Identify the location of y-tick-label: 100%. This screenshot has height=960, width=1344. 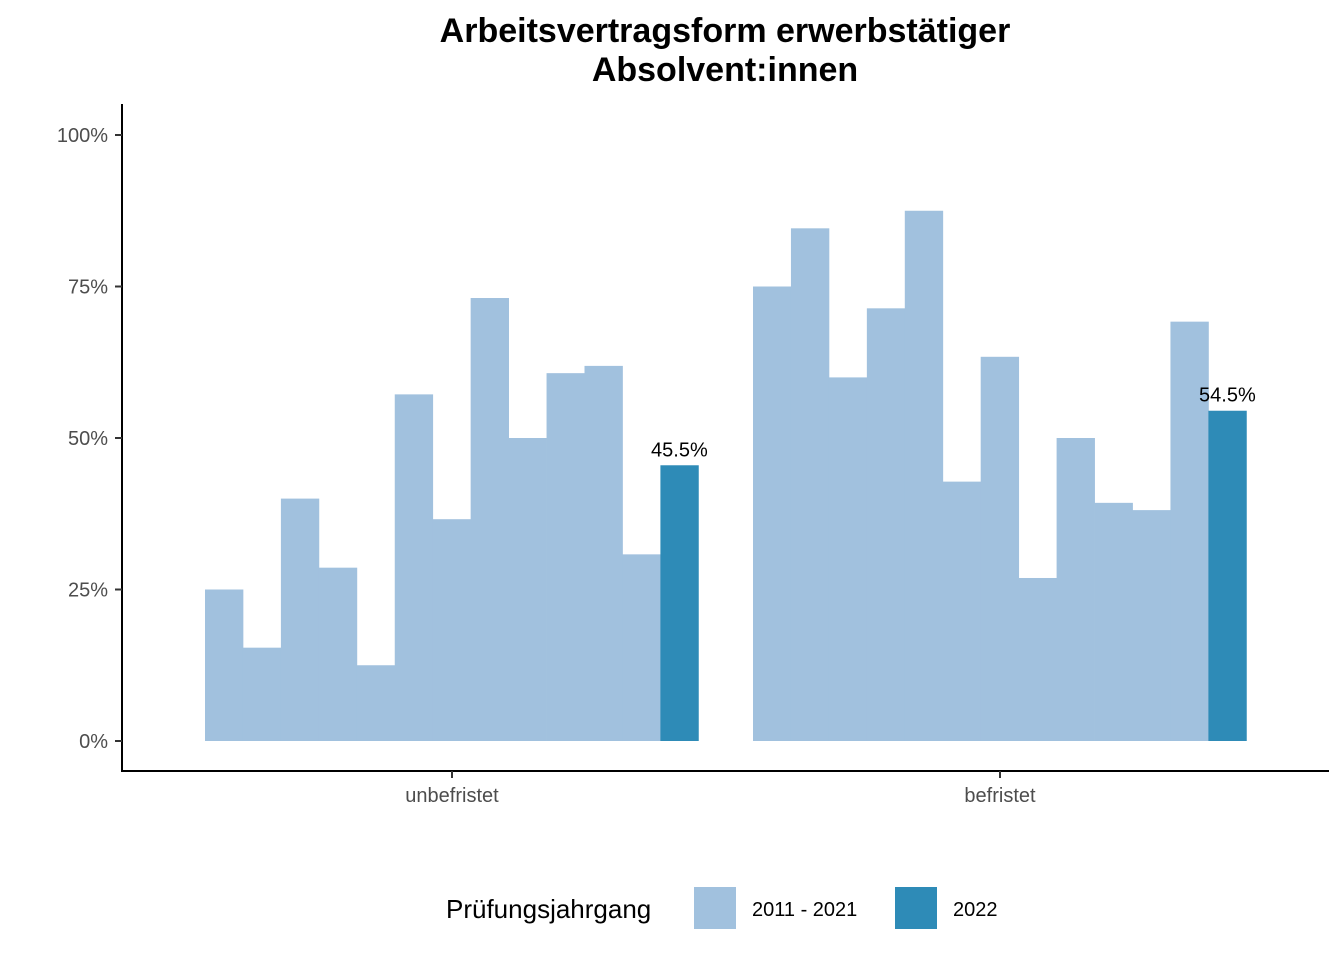
(82, 136).